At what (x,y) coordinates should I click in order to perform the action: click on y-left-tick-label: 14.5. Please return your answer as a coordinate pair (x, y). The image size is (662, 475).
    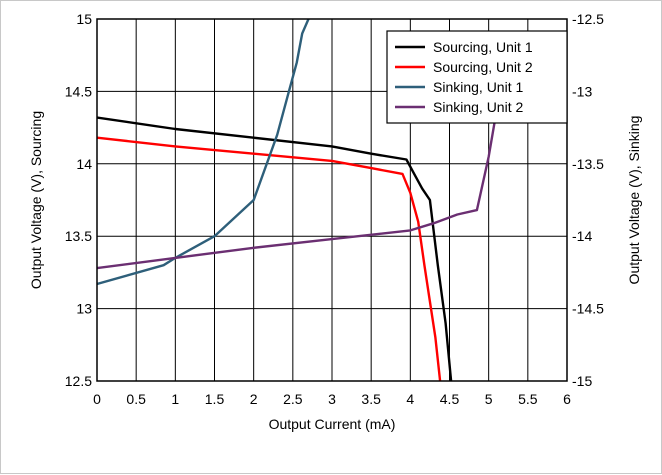
    Looking at the image, I should click on (78, 91).